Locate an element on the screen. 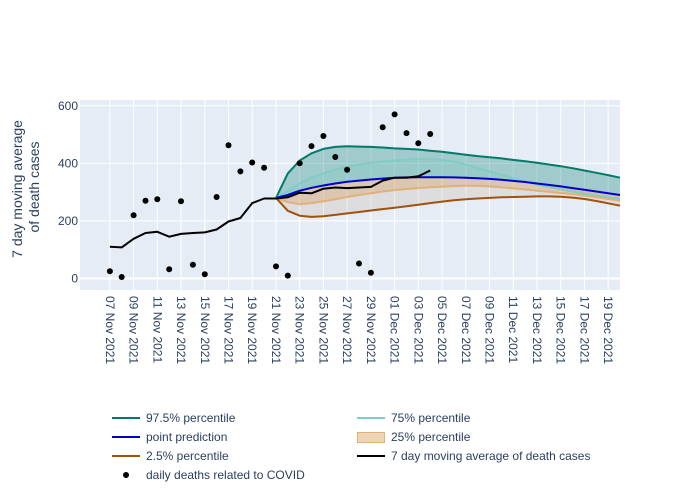  x-tick-label: 17 Dec 2021 is located at coordinates (584, 330).